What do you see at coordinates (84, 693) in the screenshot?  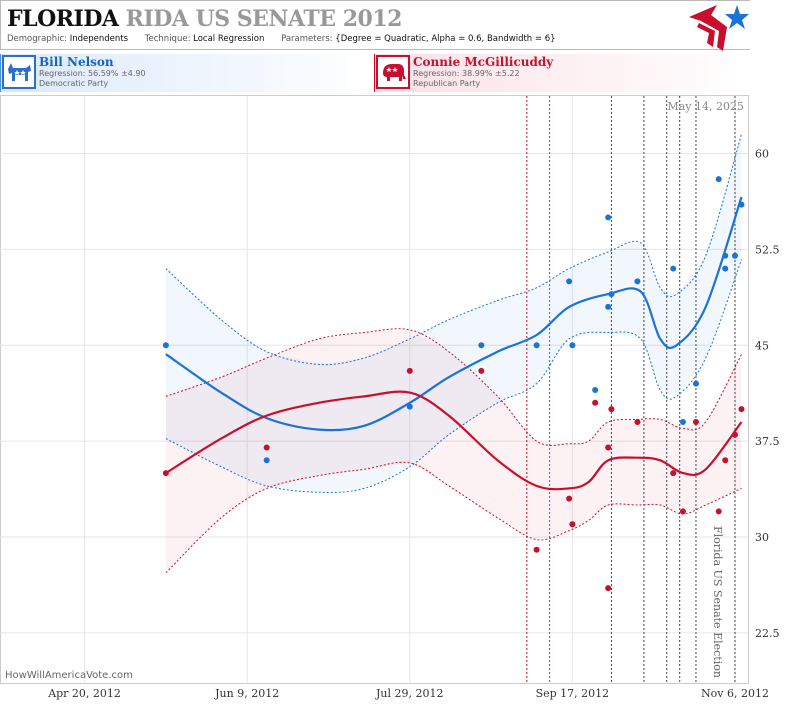 I see `x-tick-label: Apr 20, 2012` at bounding box center [84, 693].